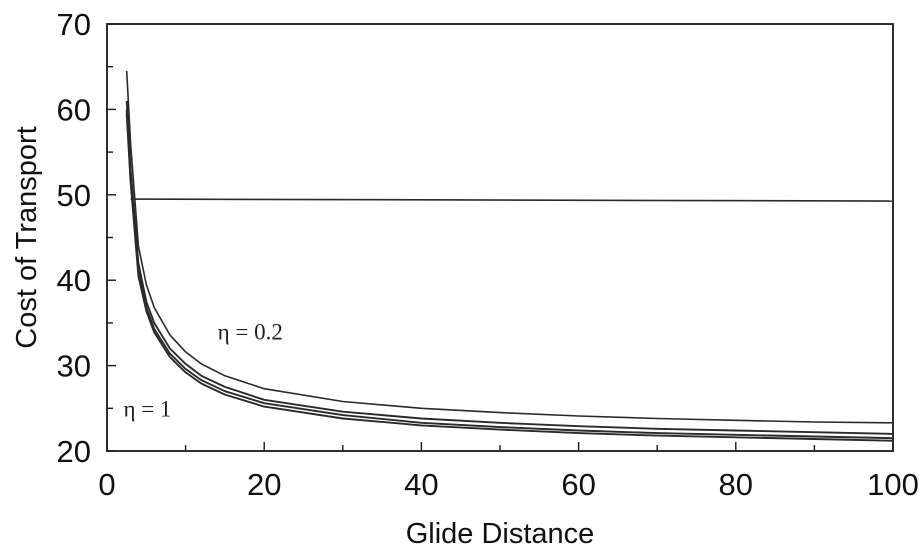 The width and height of the screenshot is (919, 550). I want to click on y-tick-label: 40, so click(74, 280).